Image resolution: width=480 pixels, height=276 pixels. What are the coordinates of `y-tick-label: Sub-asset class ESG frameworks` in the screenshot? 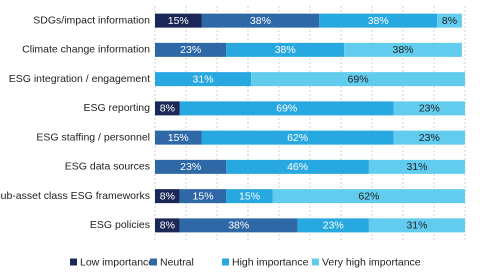 It's located at (75, 196).